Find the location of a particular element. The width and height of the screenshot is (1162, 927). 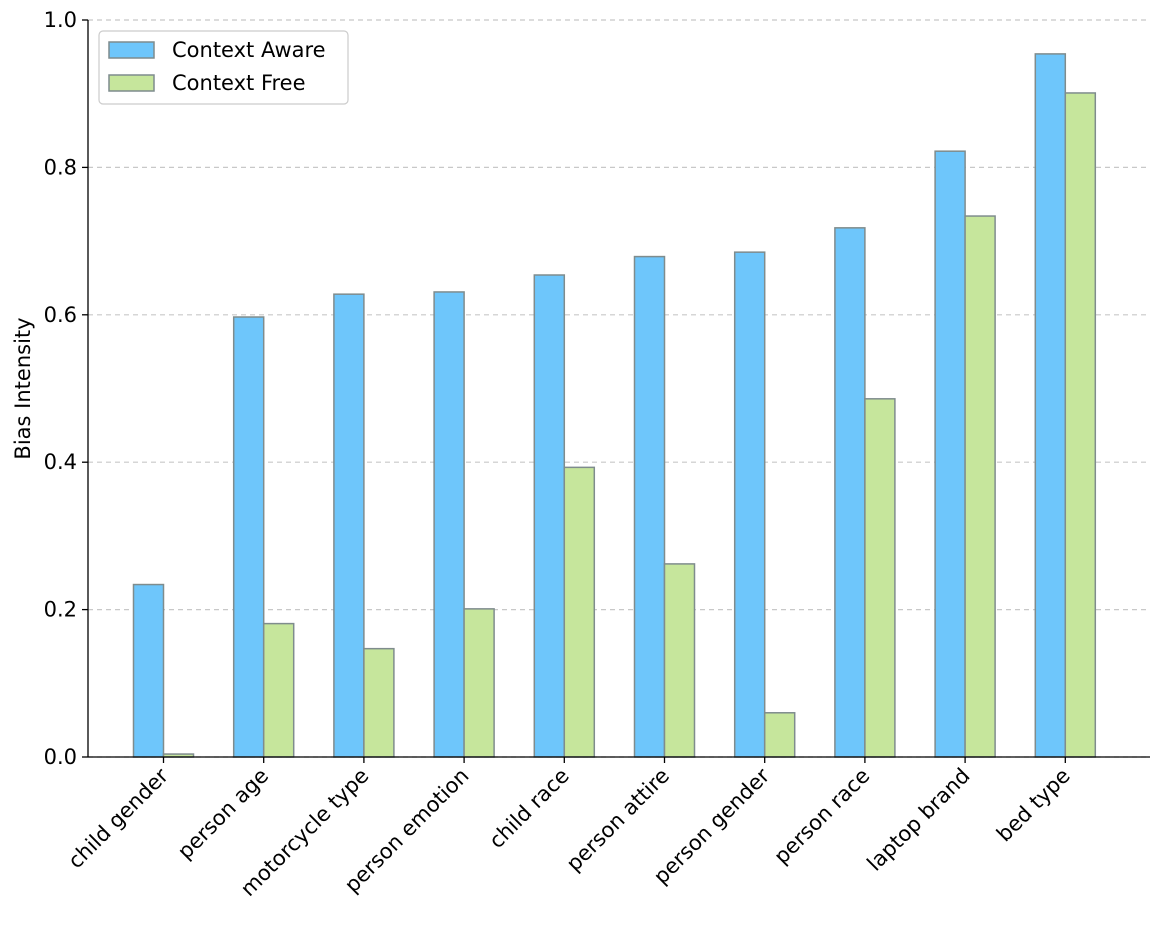

y-tick-label: 0.0 is located at coordinates (60, 757).